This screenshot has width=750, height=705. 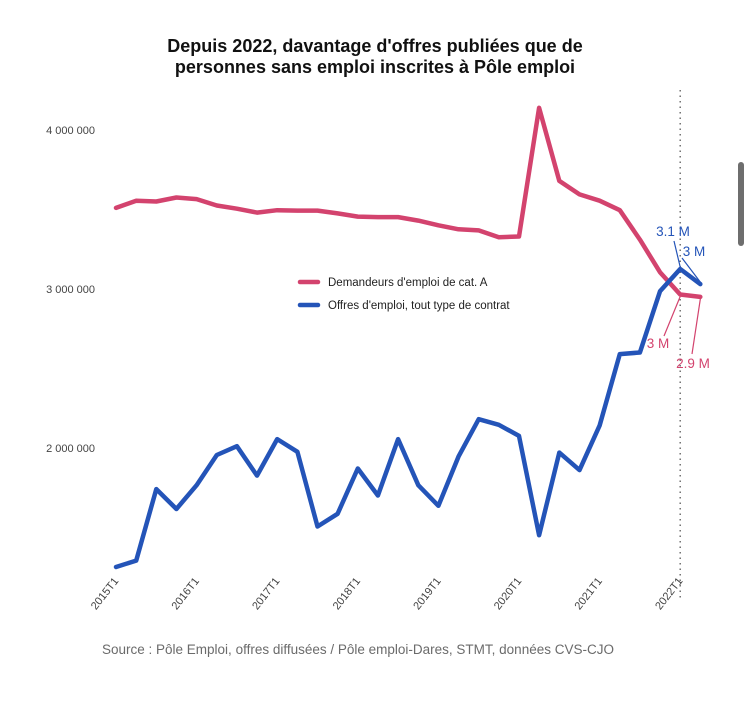 What do you see at coordinates (589, 593) in the screenshot?
I see `x-tick-label: 2021T1` at bounding box center [589, 593].